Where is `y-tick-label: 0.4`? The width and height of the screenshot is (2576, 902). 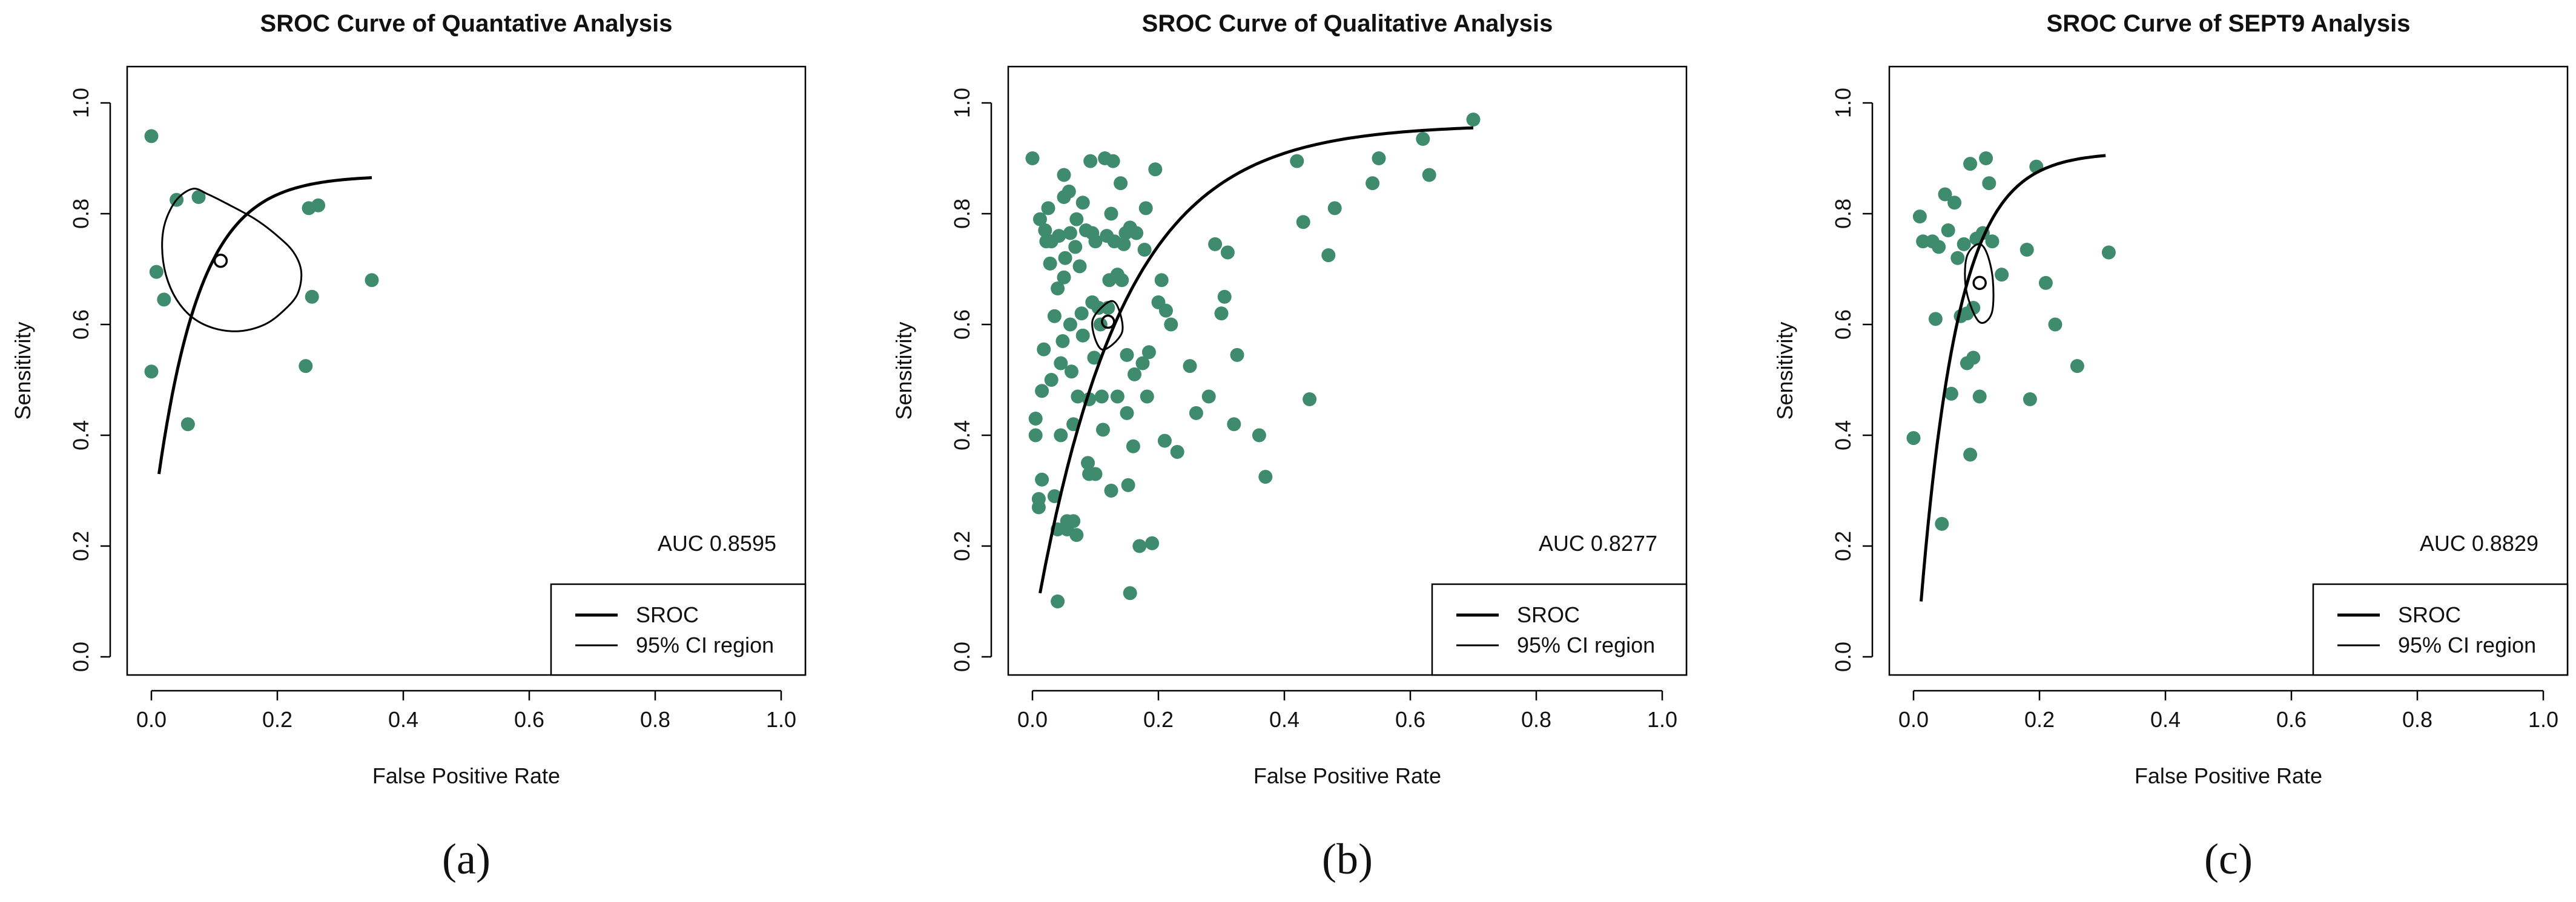 y-tick-label: 0.4 is located at coordinates (80, 435).